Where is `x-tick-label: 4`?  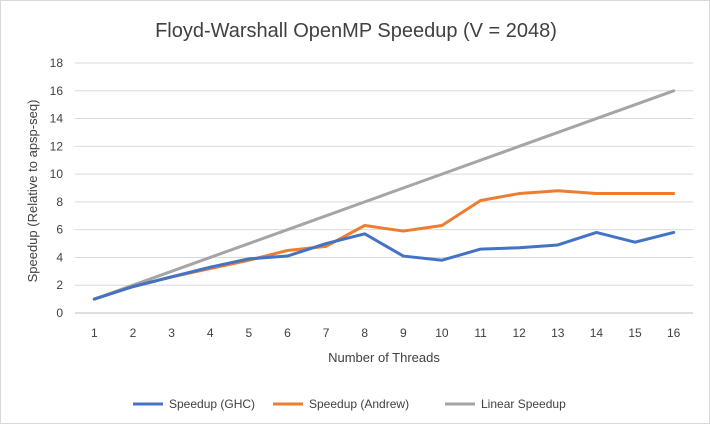 x-tick-label: 4 is located at coordinates (210, 333).